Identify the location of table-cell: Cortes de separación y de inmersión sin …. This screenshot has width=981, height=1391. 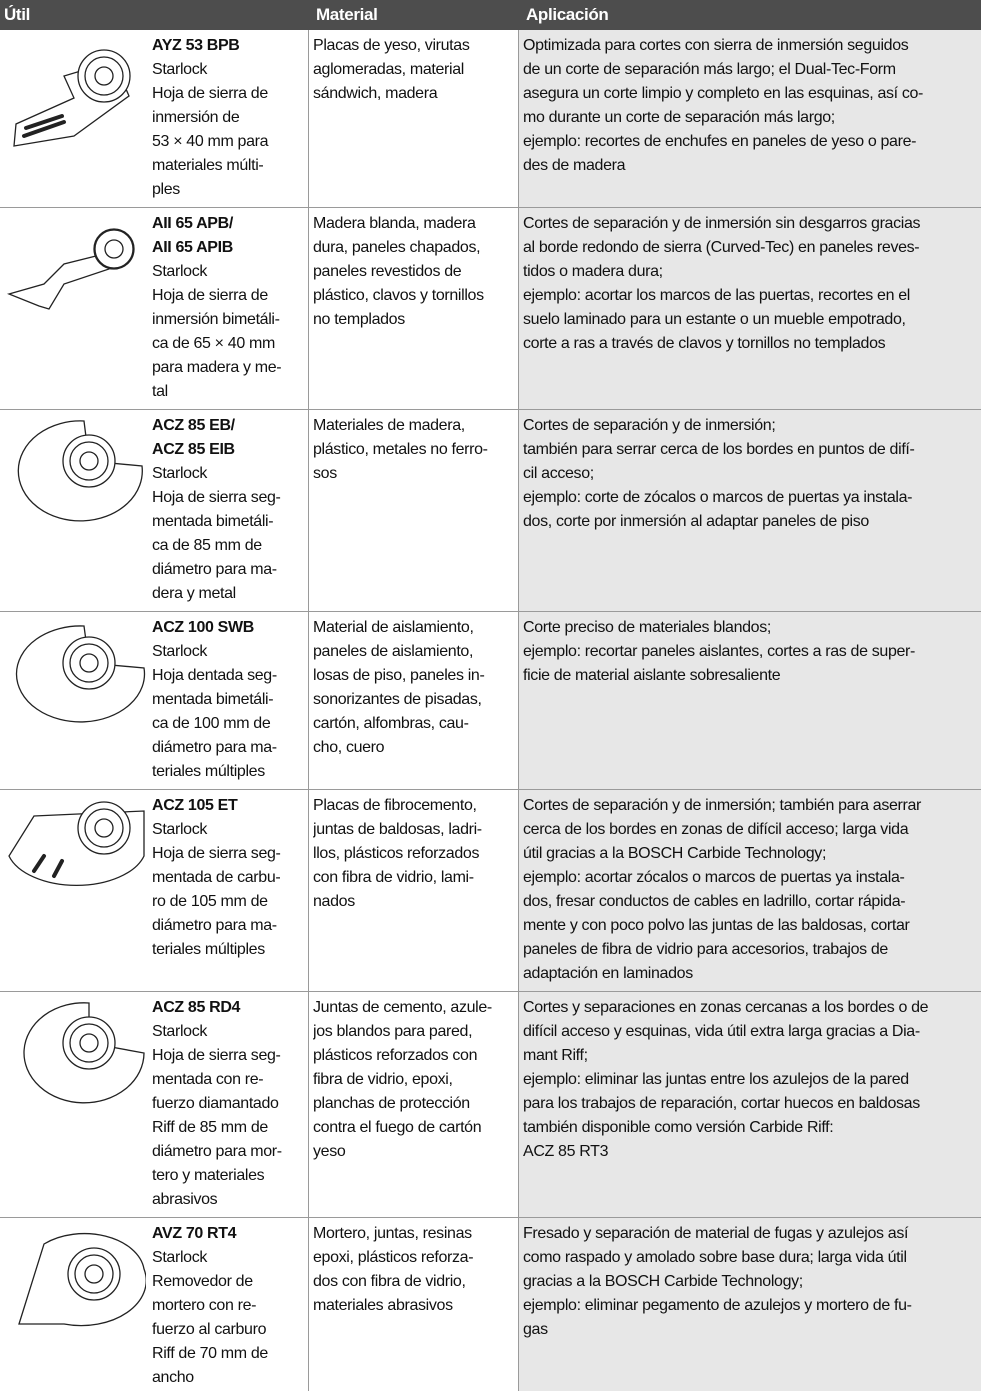
(749, 308).